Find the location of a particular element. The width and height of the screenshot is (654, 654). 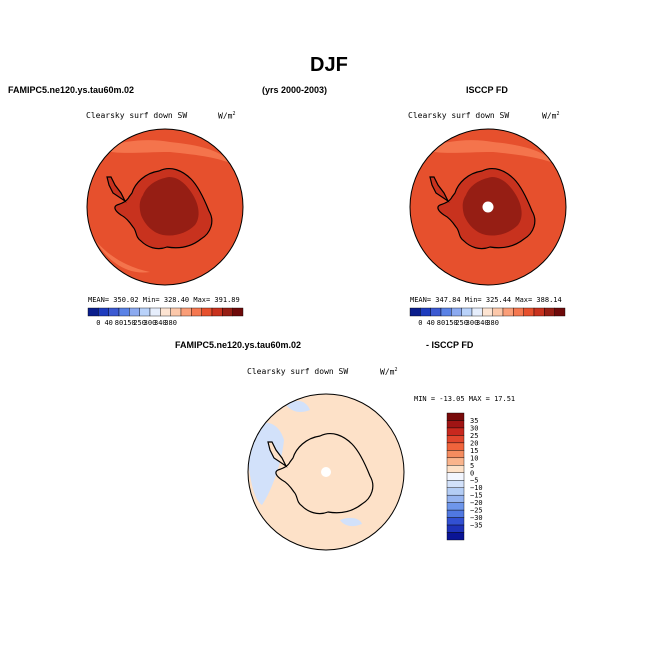

colorbar-tick-label: −10 is located at coordinates (476, 488).